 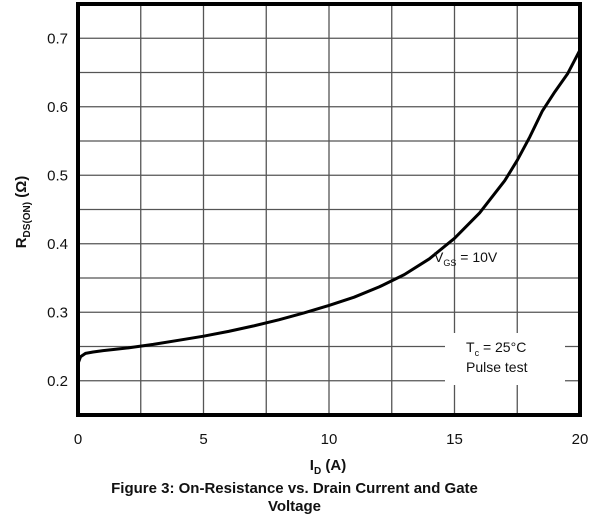 I want to click on test-conditions-box, so click(x=505, y=359).